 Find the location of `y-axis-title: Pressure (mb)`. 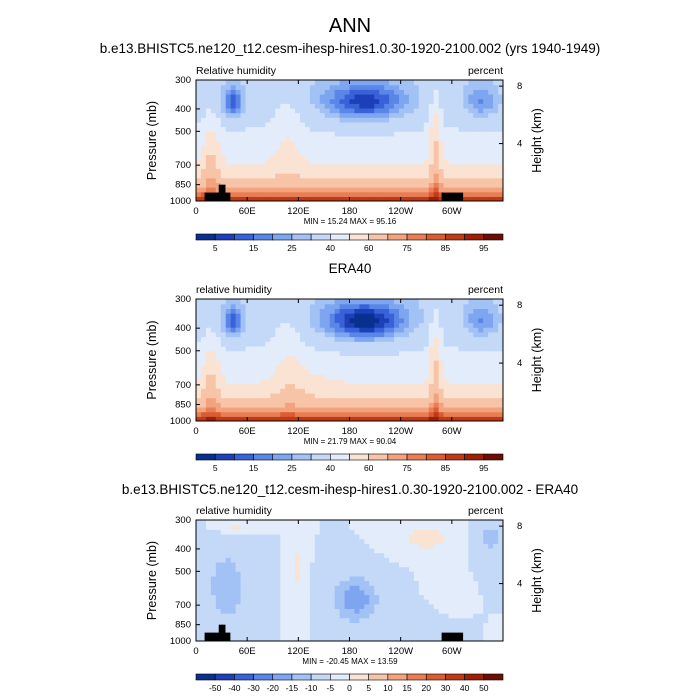

y-axis-title: Pressure (mb) is located at coordinates (152, 359).